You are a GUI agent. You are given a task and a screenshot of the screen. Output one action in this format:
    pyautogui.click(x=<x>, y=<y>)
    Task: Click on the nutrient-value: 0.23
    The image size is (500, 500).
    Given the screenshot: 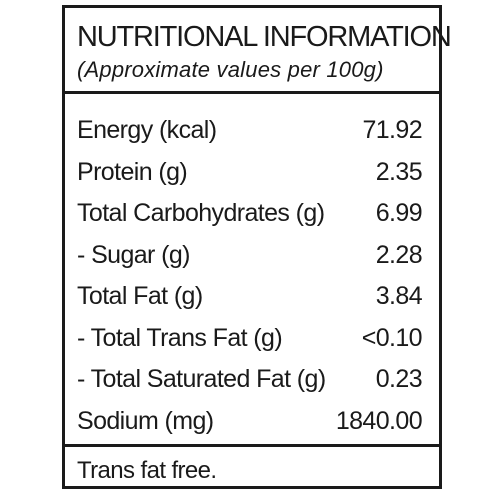 What is the action you would take?
    pyautogui.click(x=399, y=379)
    